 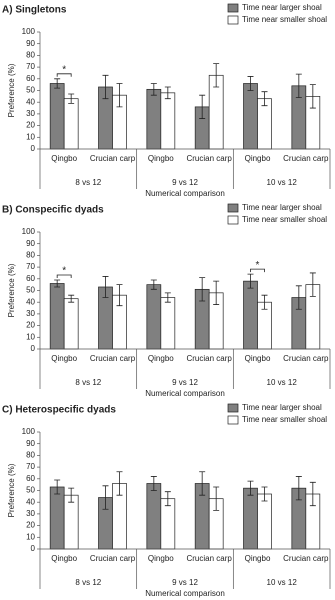 I want to click on panel-title: C) Heterospecific dyads, so click(x=59, y=410).